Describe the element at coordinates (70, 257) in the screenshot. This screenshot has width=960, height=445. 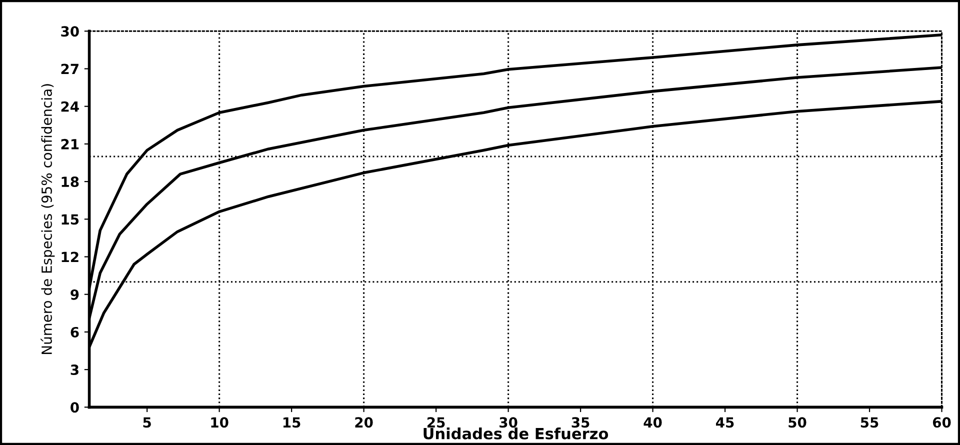
I see `y-tick-label: 12` at that location.